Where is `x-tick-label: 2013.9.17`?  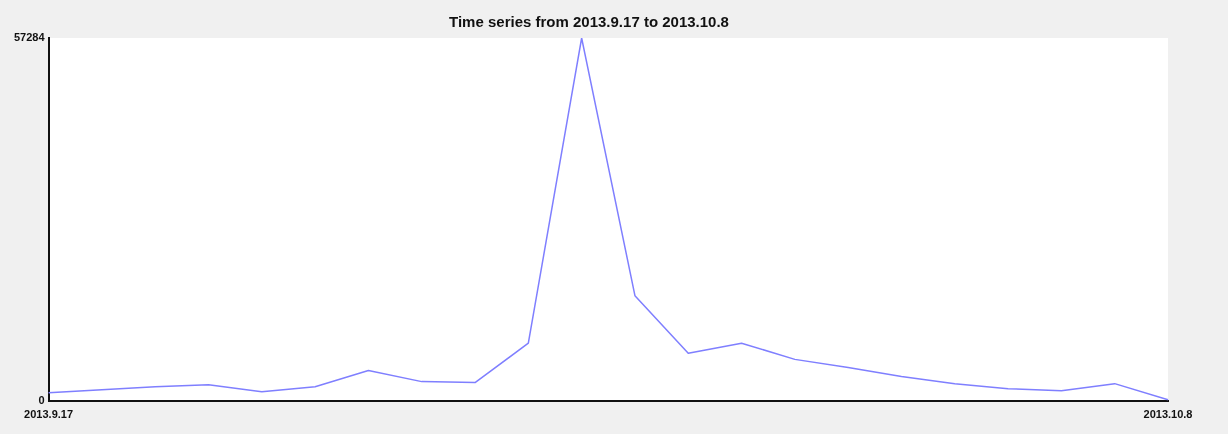 x-tick-label: 2013.9.17 is located at coordinates (49, 414).